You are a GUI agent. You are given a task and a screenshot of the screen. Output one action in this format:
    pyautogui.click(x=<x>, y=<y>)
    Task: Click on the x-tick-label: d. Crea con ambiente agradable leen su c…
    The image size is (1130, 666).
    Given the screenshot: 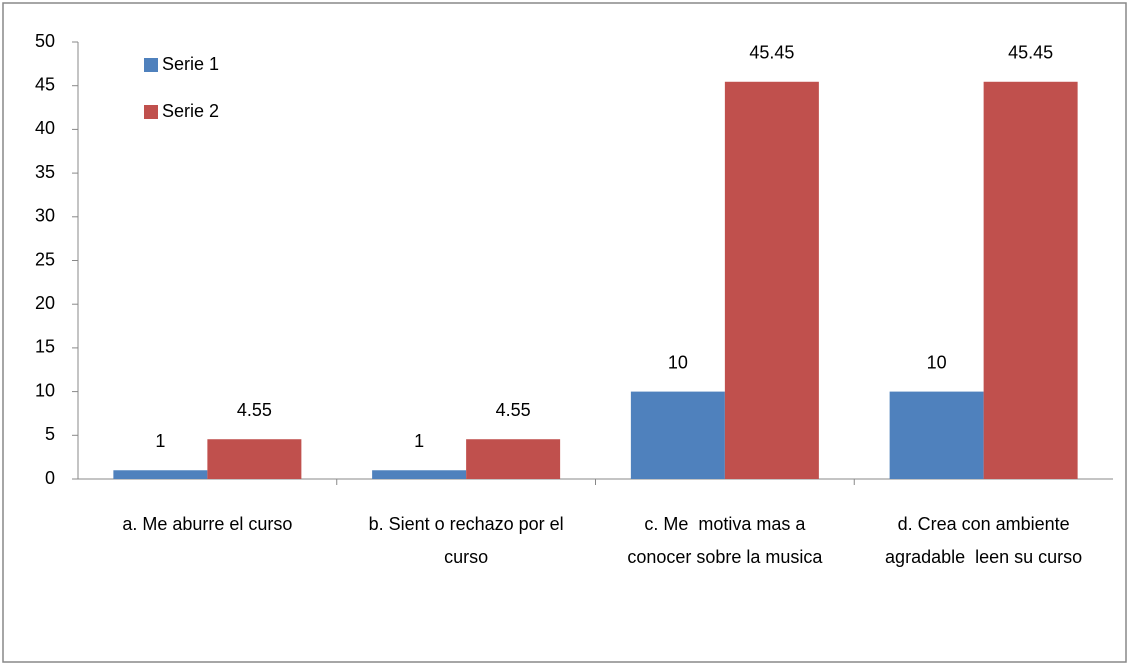 What is the action you would take?
    pyautogui.click(x=984, y=540)
    